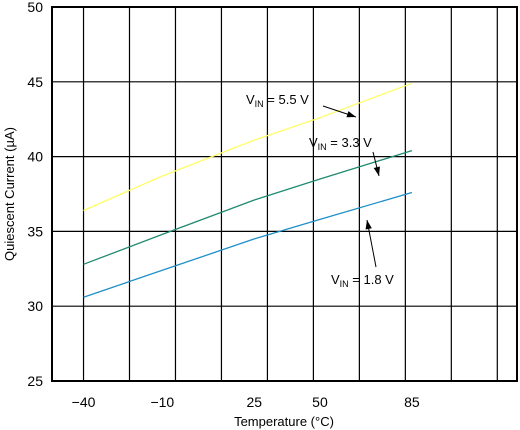  What do you see at coordinates (320, 402) in the screenshot?
I see `x-tick-label: 50` at bounding box center [320, 402].